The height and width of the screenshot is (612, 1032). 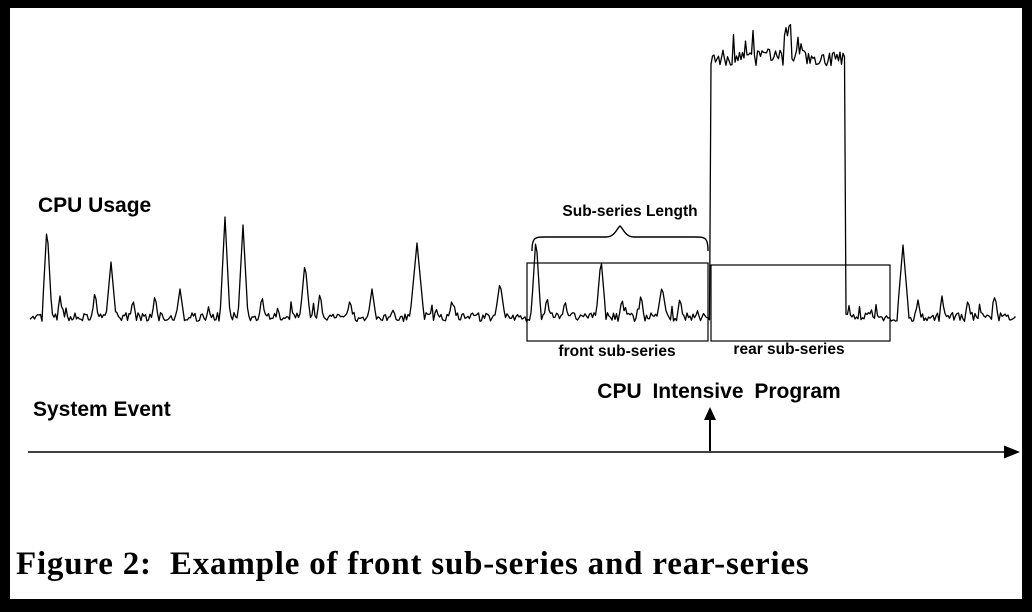 I want to click on system-event-label: System Event, so click(x=102, y=409).